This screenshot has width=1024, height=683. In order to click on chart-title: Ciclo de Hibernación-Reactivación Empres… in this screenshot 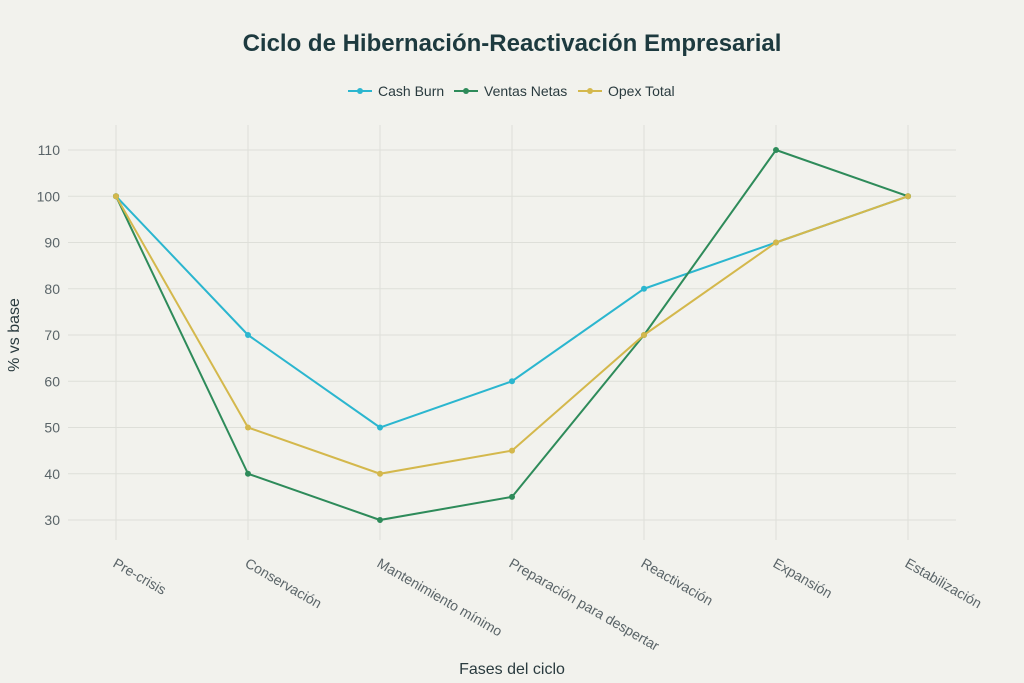, I will do `click(512, 43)`.